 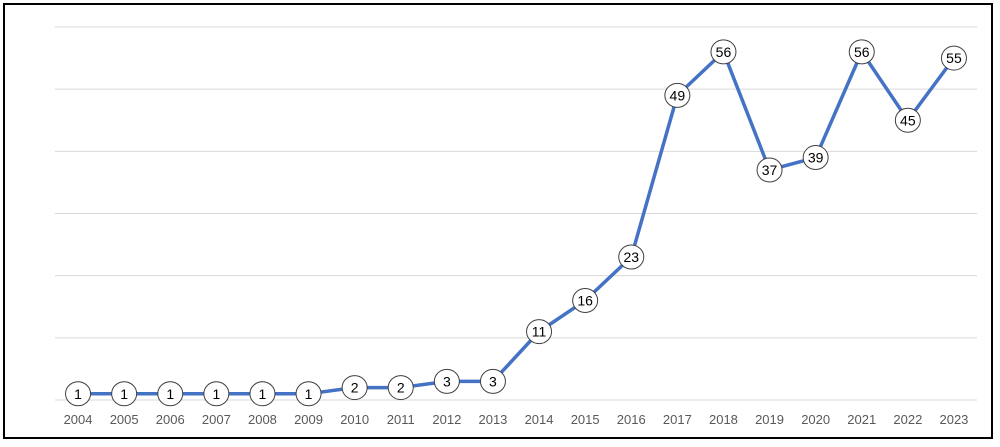 I want to click on data-point-2012: 3, so click(x=446, y=381).